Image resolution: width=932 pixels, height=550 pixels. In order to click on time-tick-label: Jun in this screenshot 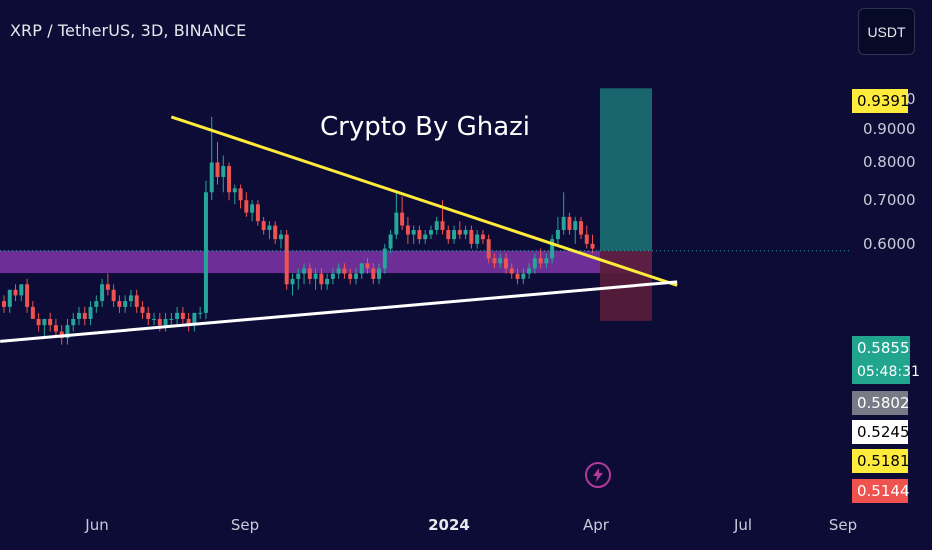, I will do `click(97, 525)`.